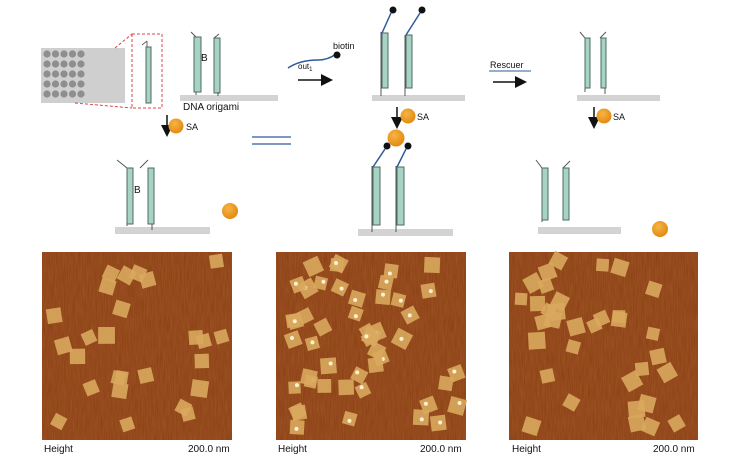  What do you see at coordinates (344, 46) in the screenshot?
I see `biotin-label: biotin` at bounding box center [344, 46].